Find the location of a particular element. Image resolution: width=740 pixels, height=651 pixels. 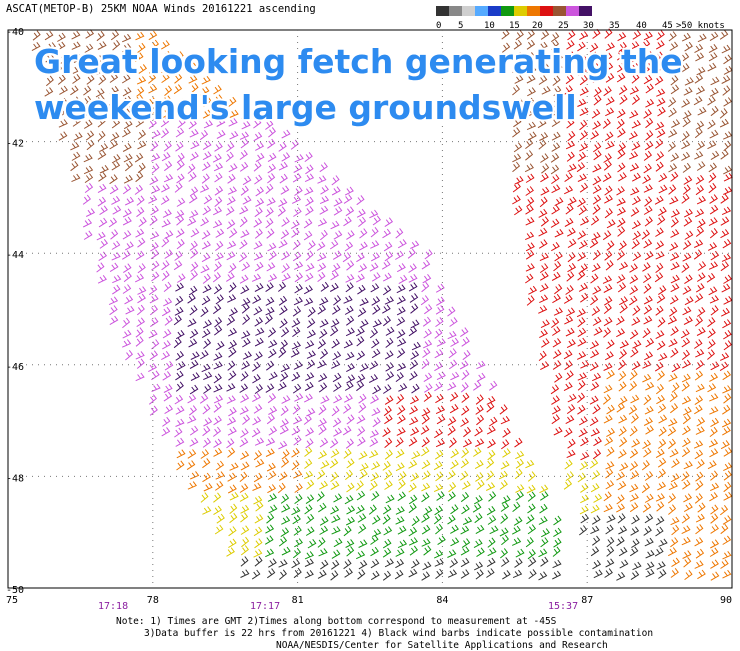

y-tick-label: -46 is located at coordinates (15, 367).